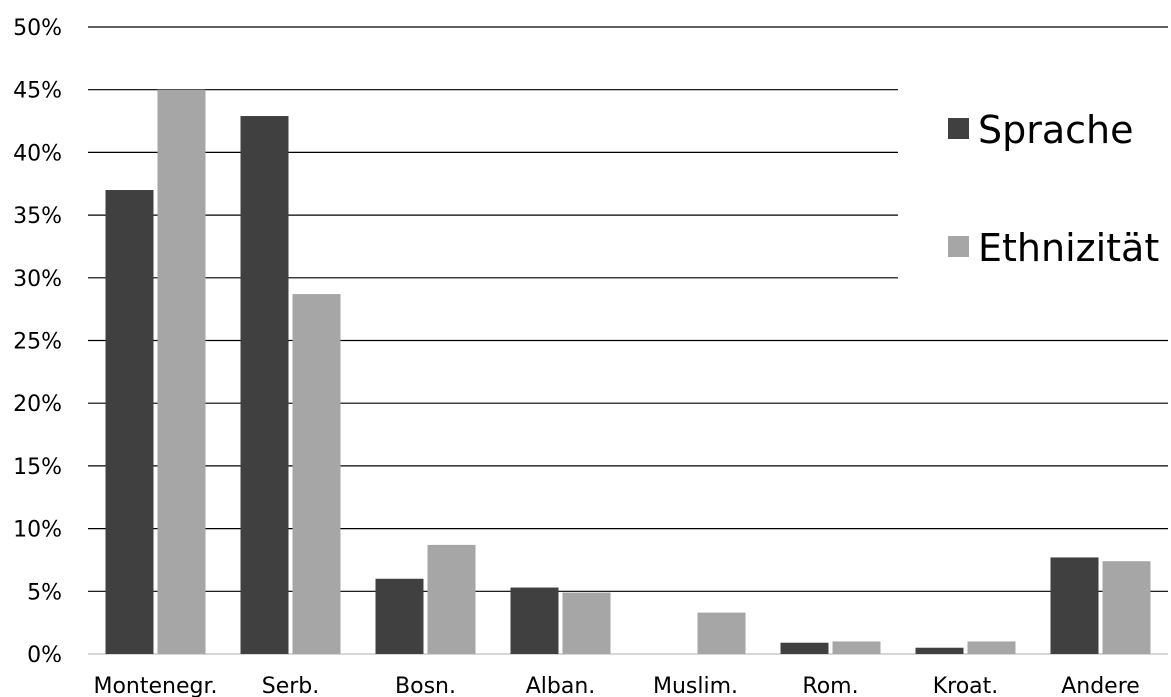 The image size is (1171, 697). Describe the element at coordinates (1068, 248) in the screenshot. I see `legend-label-ethnizitaet: Ethnizität` at that location.